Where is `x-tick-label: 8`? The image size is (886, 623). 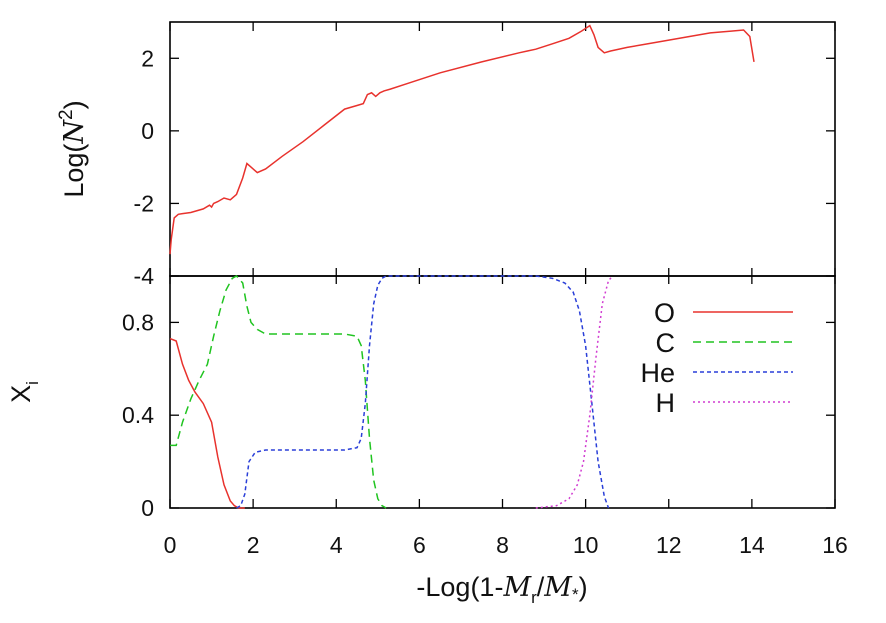 x-tick-label: 8 is located at coordinates (502, 545).